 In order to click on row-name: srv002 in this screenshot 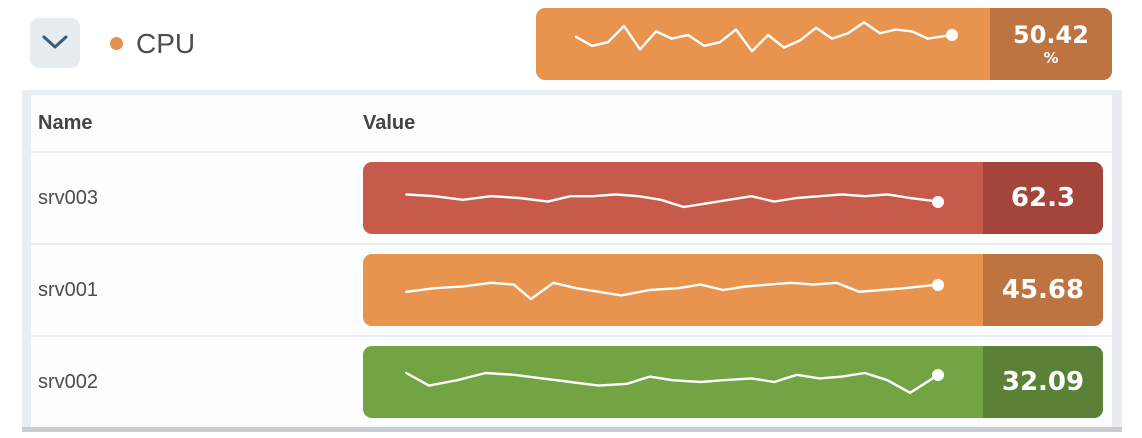, I will do `click(68, 381)`.